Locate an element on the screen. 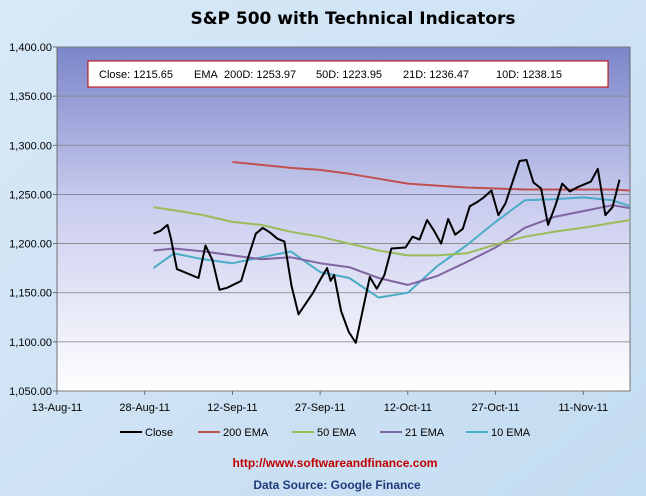 The width and height of the screenshot is (646, 496). x-tick-label-0: 13-Aug-11 is located at coordinates (57, 408).